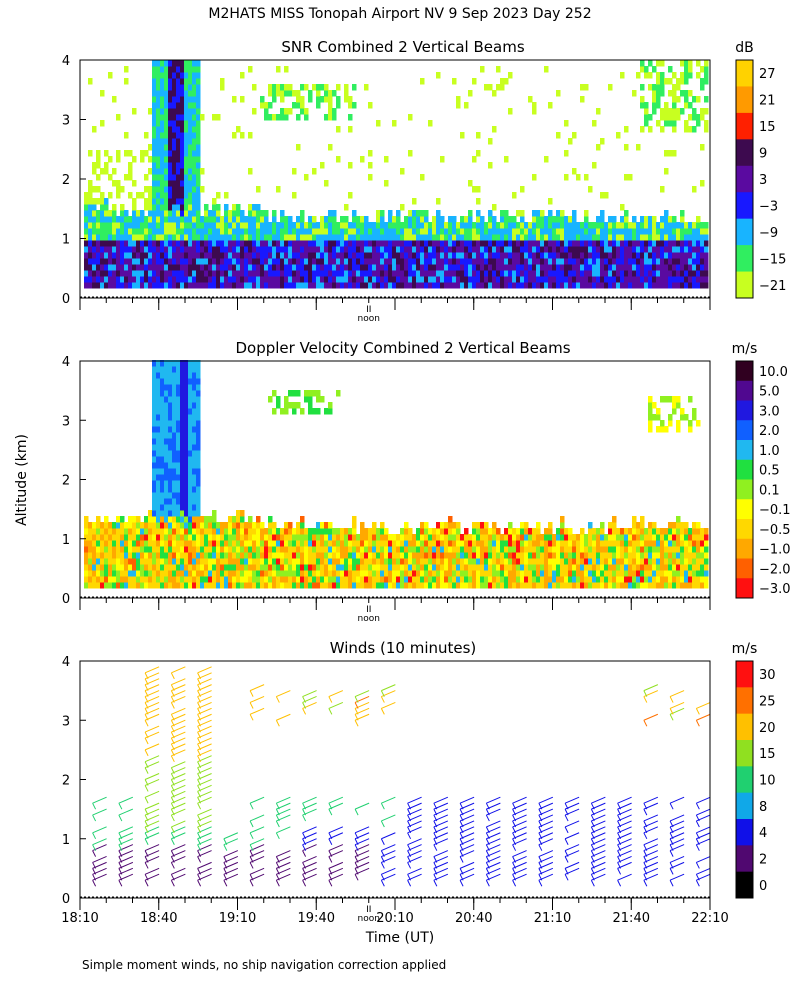 This screenshot has height=1000, width=800. Describe the element at coordinates (237, 918) in the screenshot. I see `x-tick-label: 19:10` at that location.